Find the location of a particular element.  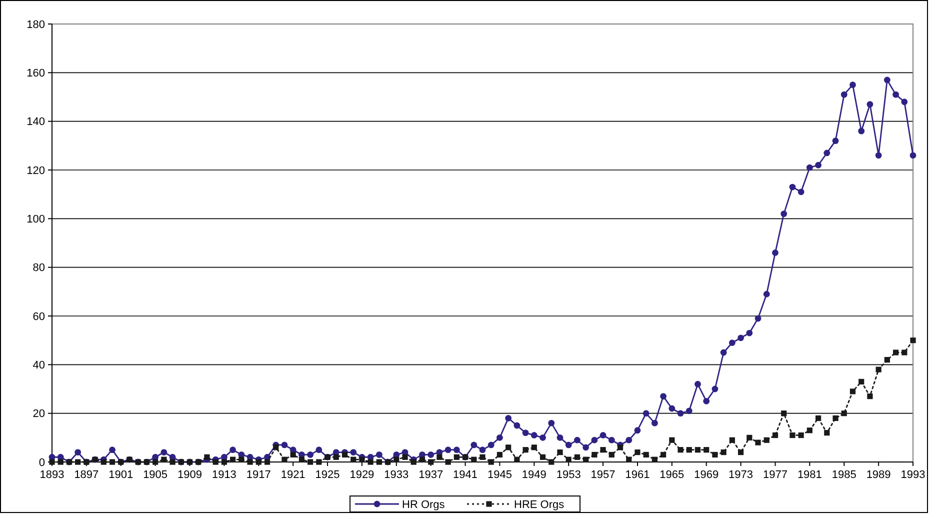

y-tick-label: 60 is located at coordinates (38, 316).